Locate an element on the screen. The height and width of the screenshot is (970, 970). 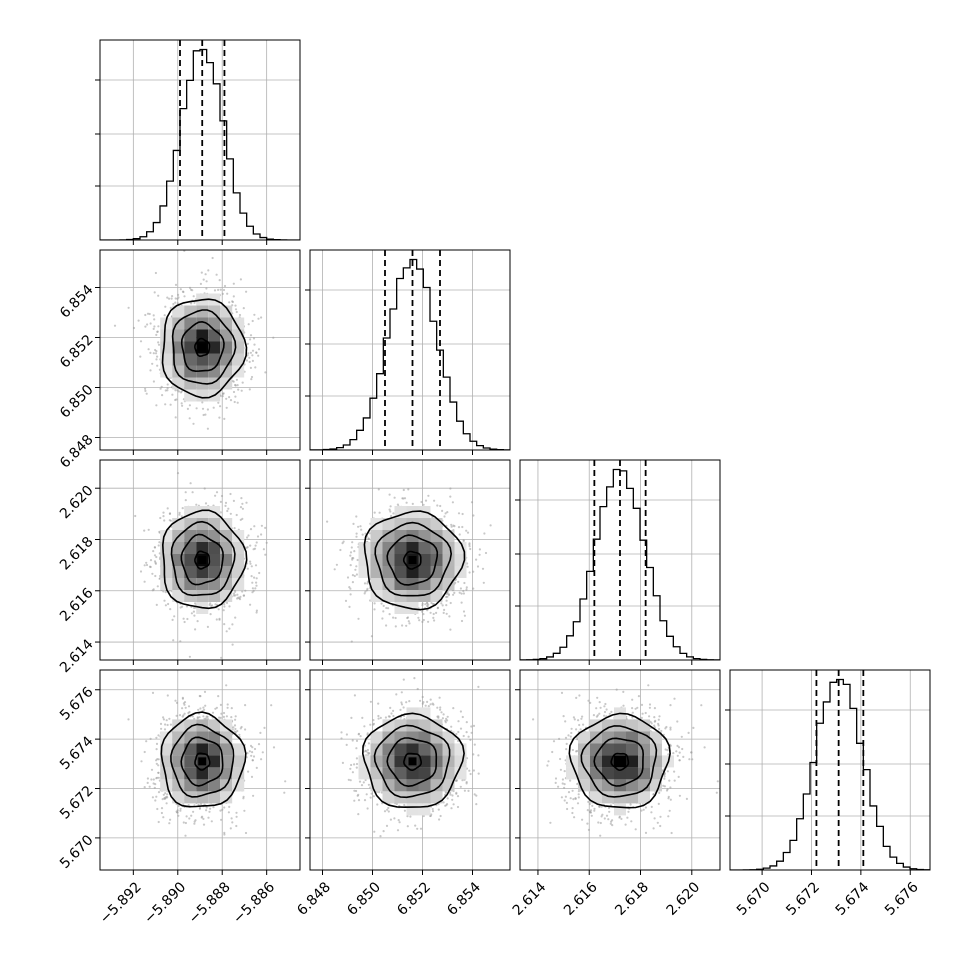
x-tick-label: −5.888 is located at coordinates (210, 903).